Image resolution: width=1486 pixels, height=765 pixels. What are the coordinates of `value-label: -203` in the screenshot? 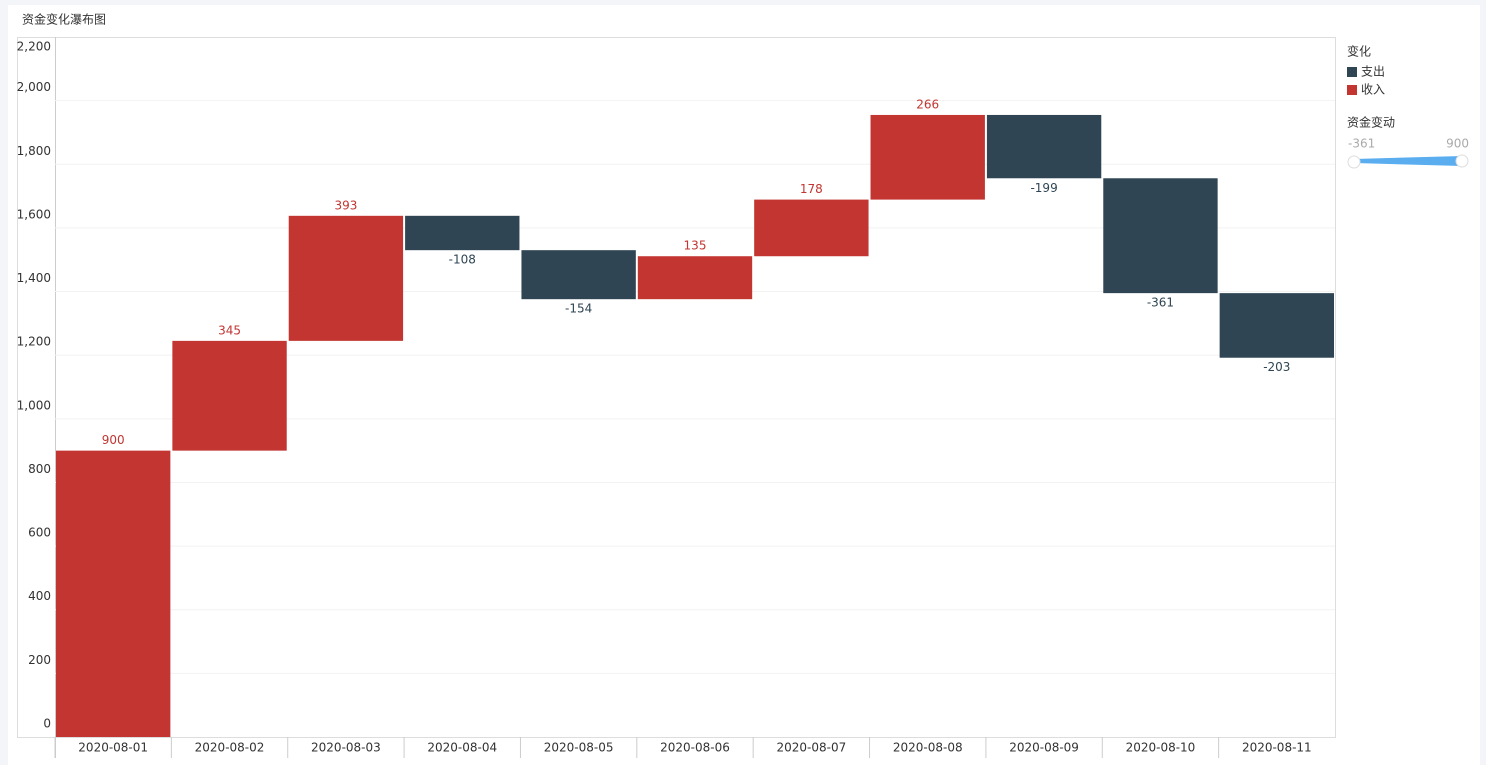 It's located at (1276, 367).